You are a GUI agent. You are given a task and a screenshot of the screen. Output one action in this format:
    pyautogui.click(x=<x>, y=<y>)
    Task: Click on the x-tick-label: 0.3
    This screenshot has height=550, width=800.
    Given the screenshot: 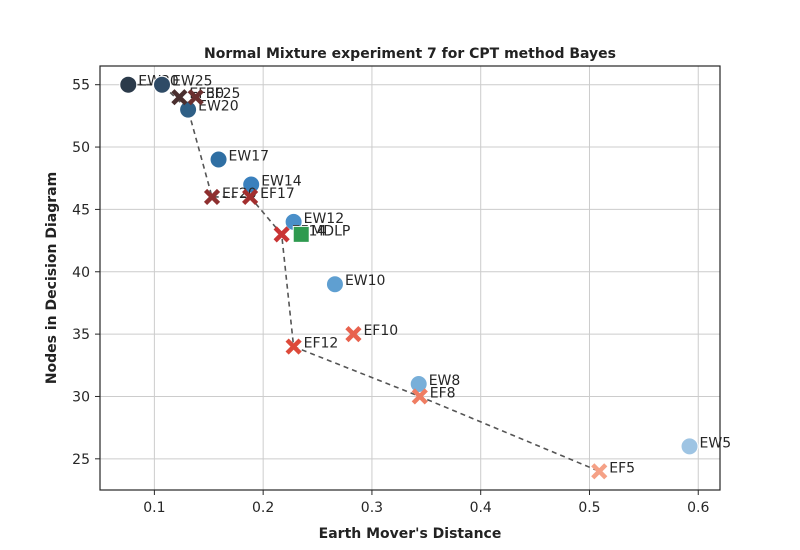 What is the action you would take?
    pyautogui.click(x=372, y=508)
    